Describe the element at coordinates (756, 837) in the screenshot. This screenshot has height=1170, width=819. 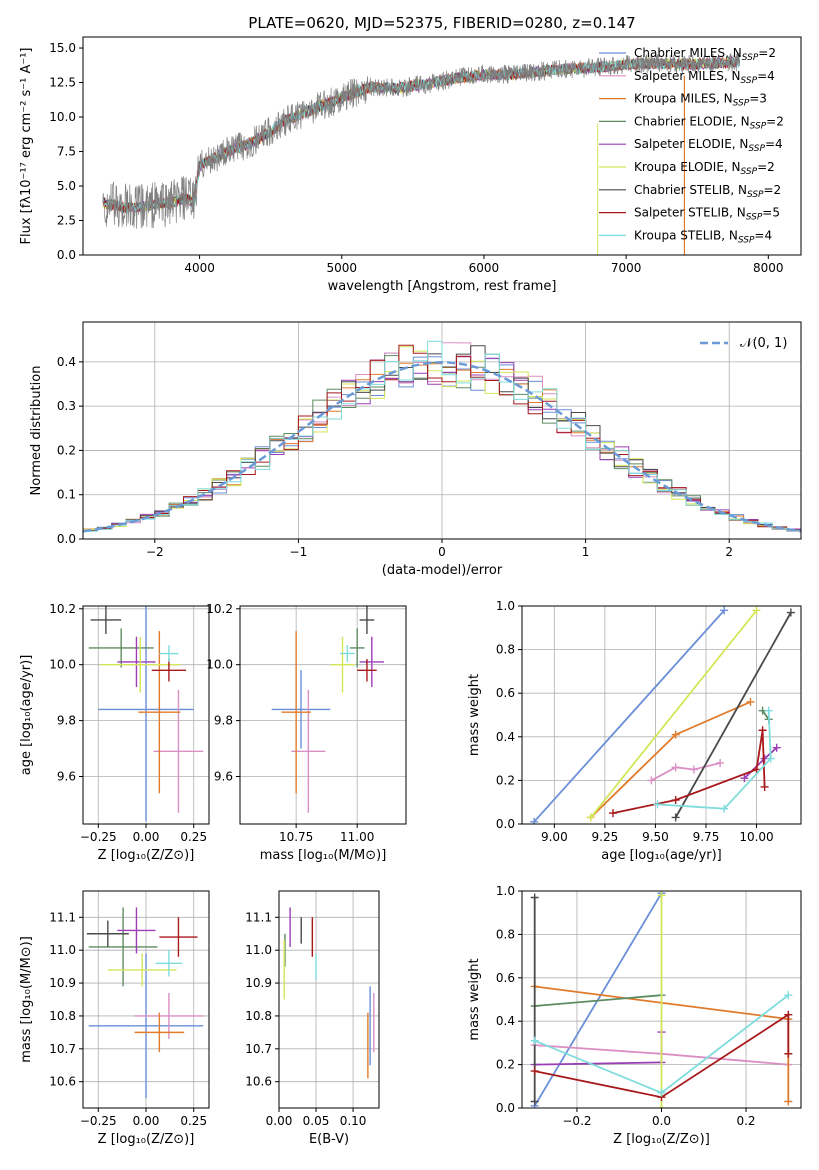
I see `x-tick-label: 10.00` at that location.